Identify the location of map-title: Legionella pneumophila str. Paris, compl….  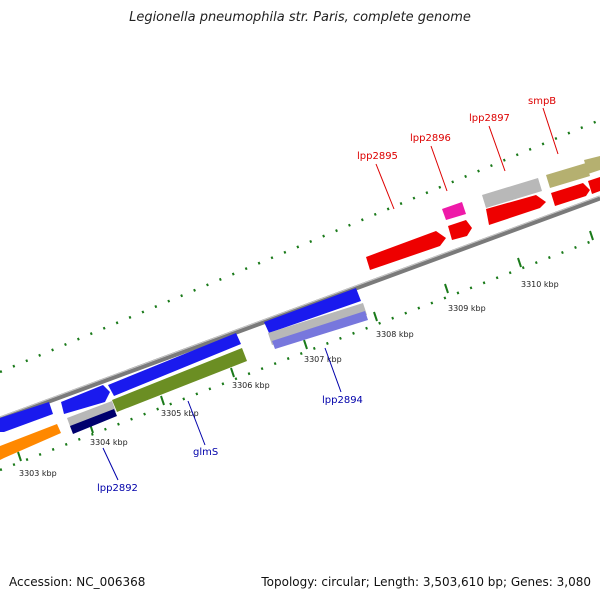
(300, 17).